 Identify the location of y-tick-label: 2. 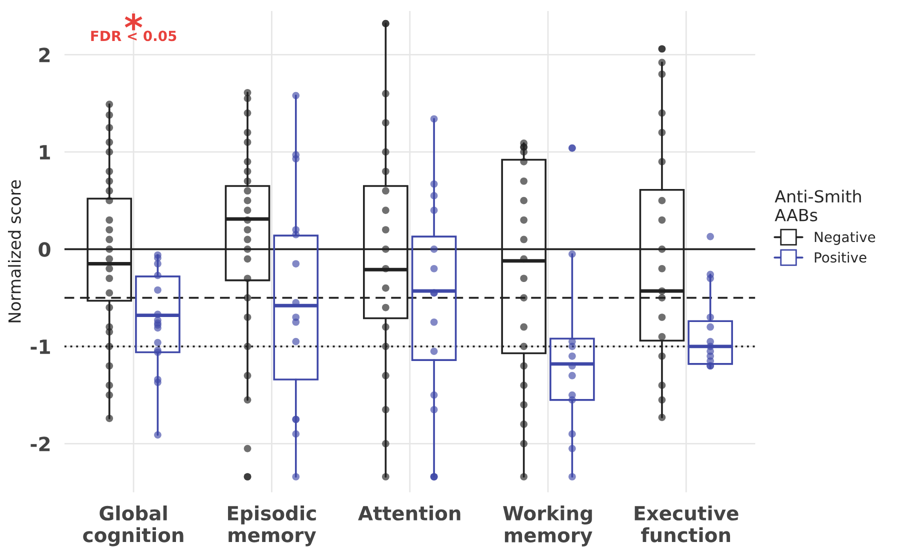
(44, 55).